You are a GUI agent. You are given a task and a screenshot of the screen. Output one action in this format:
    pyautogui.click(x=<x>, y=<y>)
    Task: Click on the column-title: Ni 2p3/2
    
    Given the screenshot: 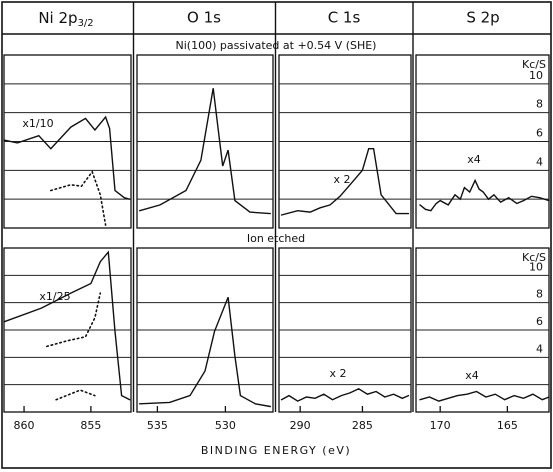 What is the action you would take?
    pyautogui.click(x=65, y=19)
    